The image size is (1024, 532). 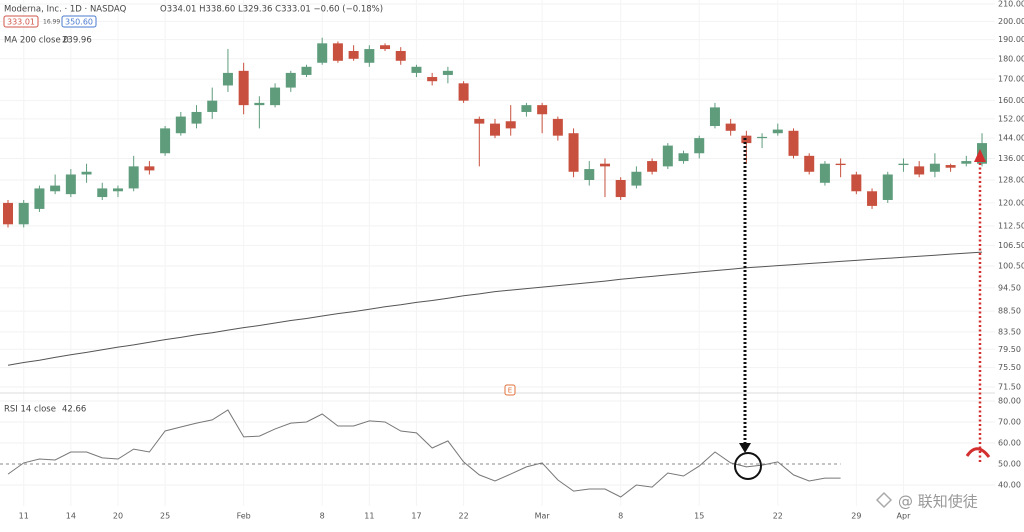 I want to click on legend-value: 239.96, so click(x=77, y=41).